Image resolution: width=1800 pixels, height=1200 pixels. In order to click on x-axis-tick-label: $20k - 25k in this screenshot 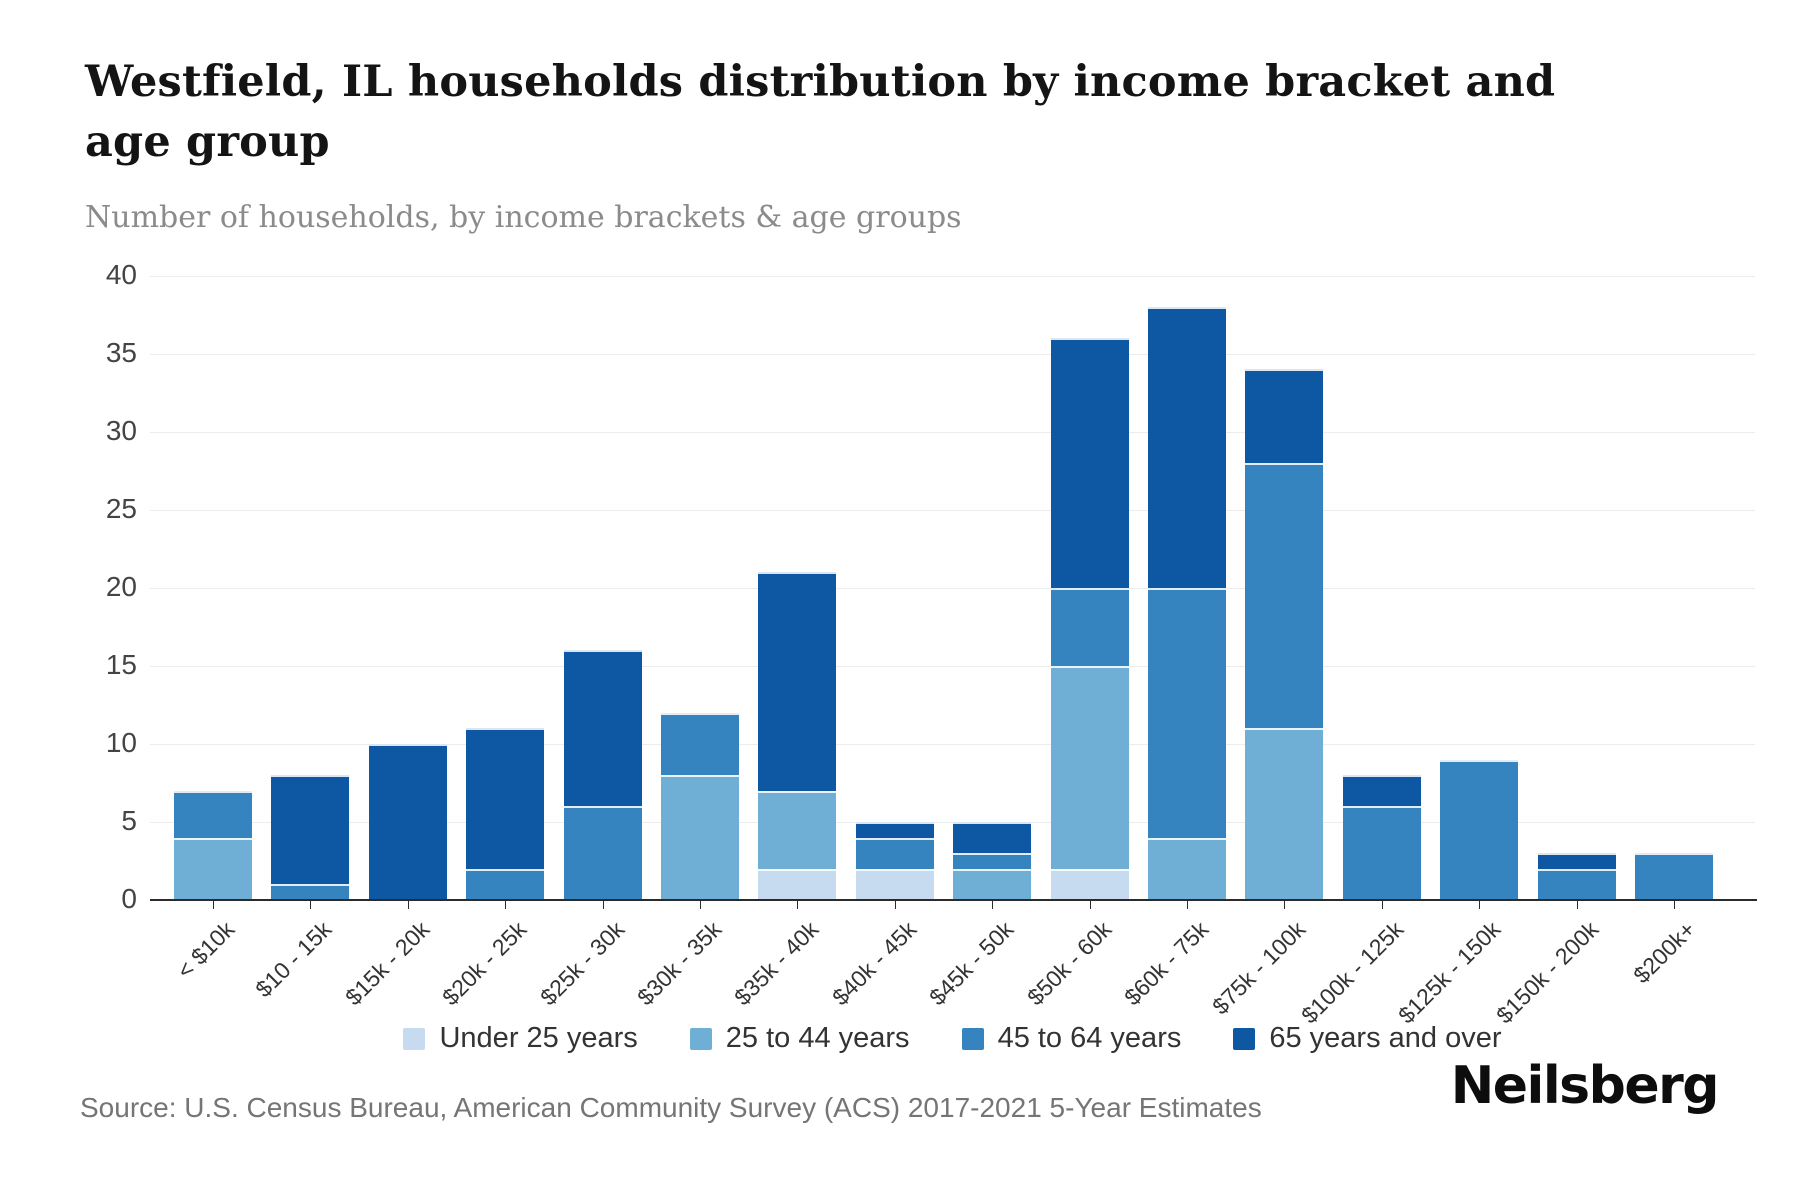, I will do `click(484, 963)`.